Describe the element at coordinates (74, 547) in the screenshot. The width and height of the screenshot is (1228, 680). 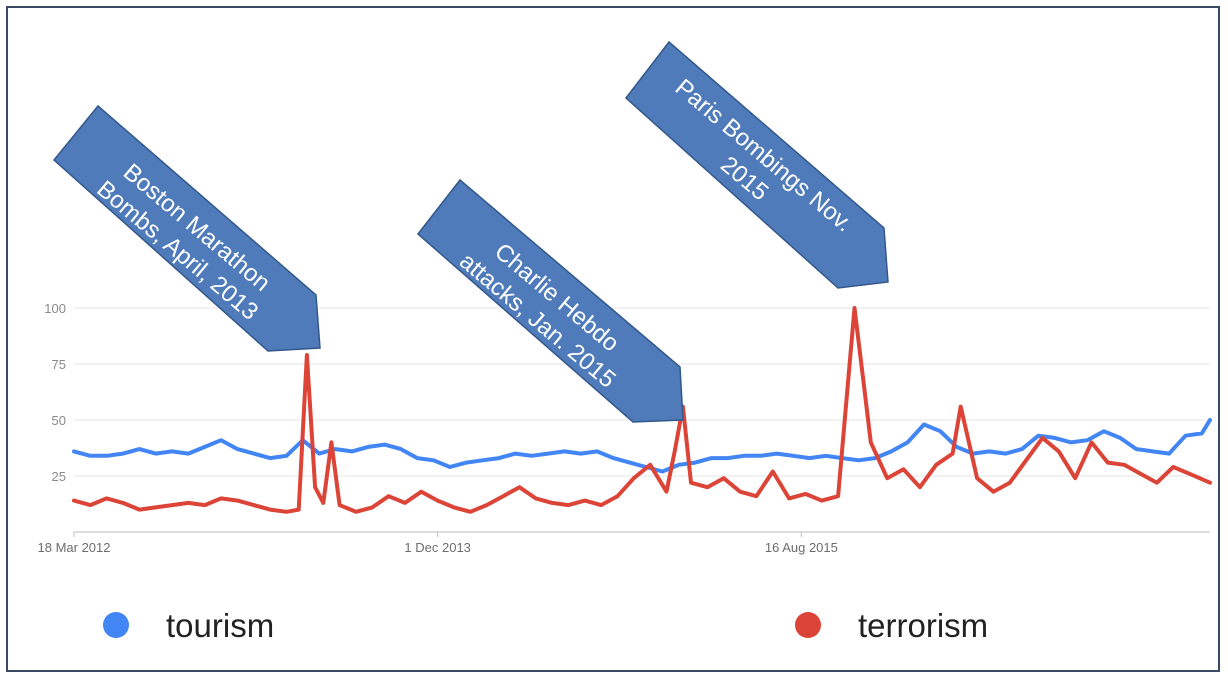
I see `x-tick-label: 18 Mar 2012` at that location.